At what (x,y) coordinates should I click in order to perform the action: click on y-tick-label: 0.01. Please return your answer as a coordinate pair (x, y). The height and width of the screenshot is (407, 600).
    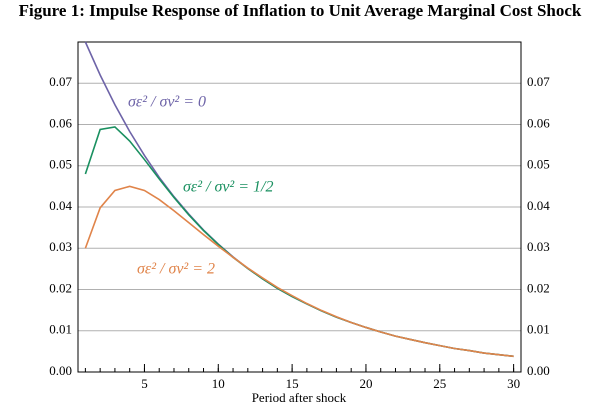
    Looking at the image, I should click on (60, 329).